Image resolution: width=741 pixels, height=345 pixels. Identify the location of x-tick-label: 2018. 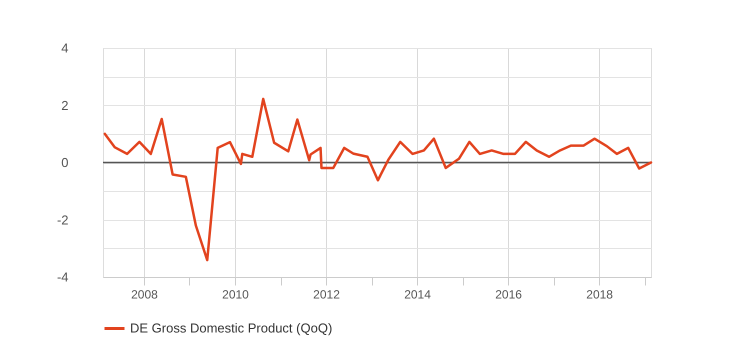
(600, 295).